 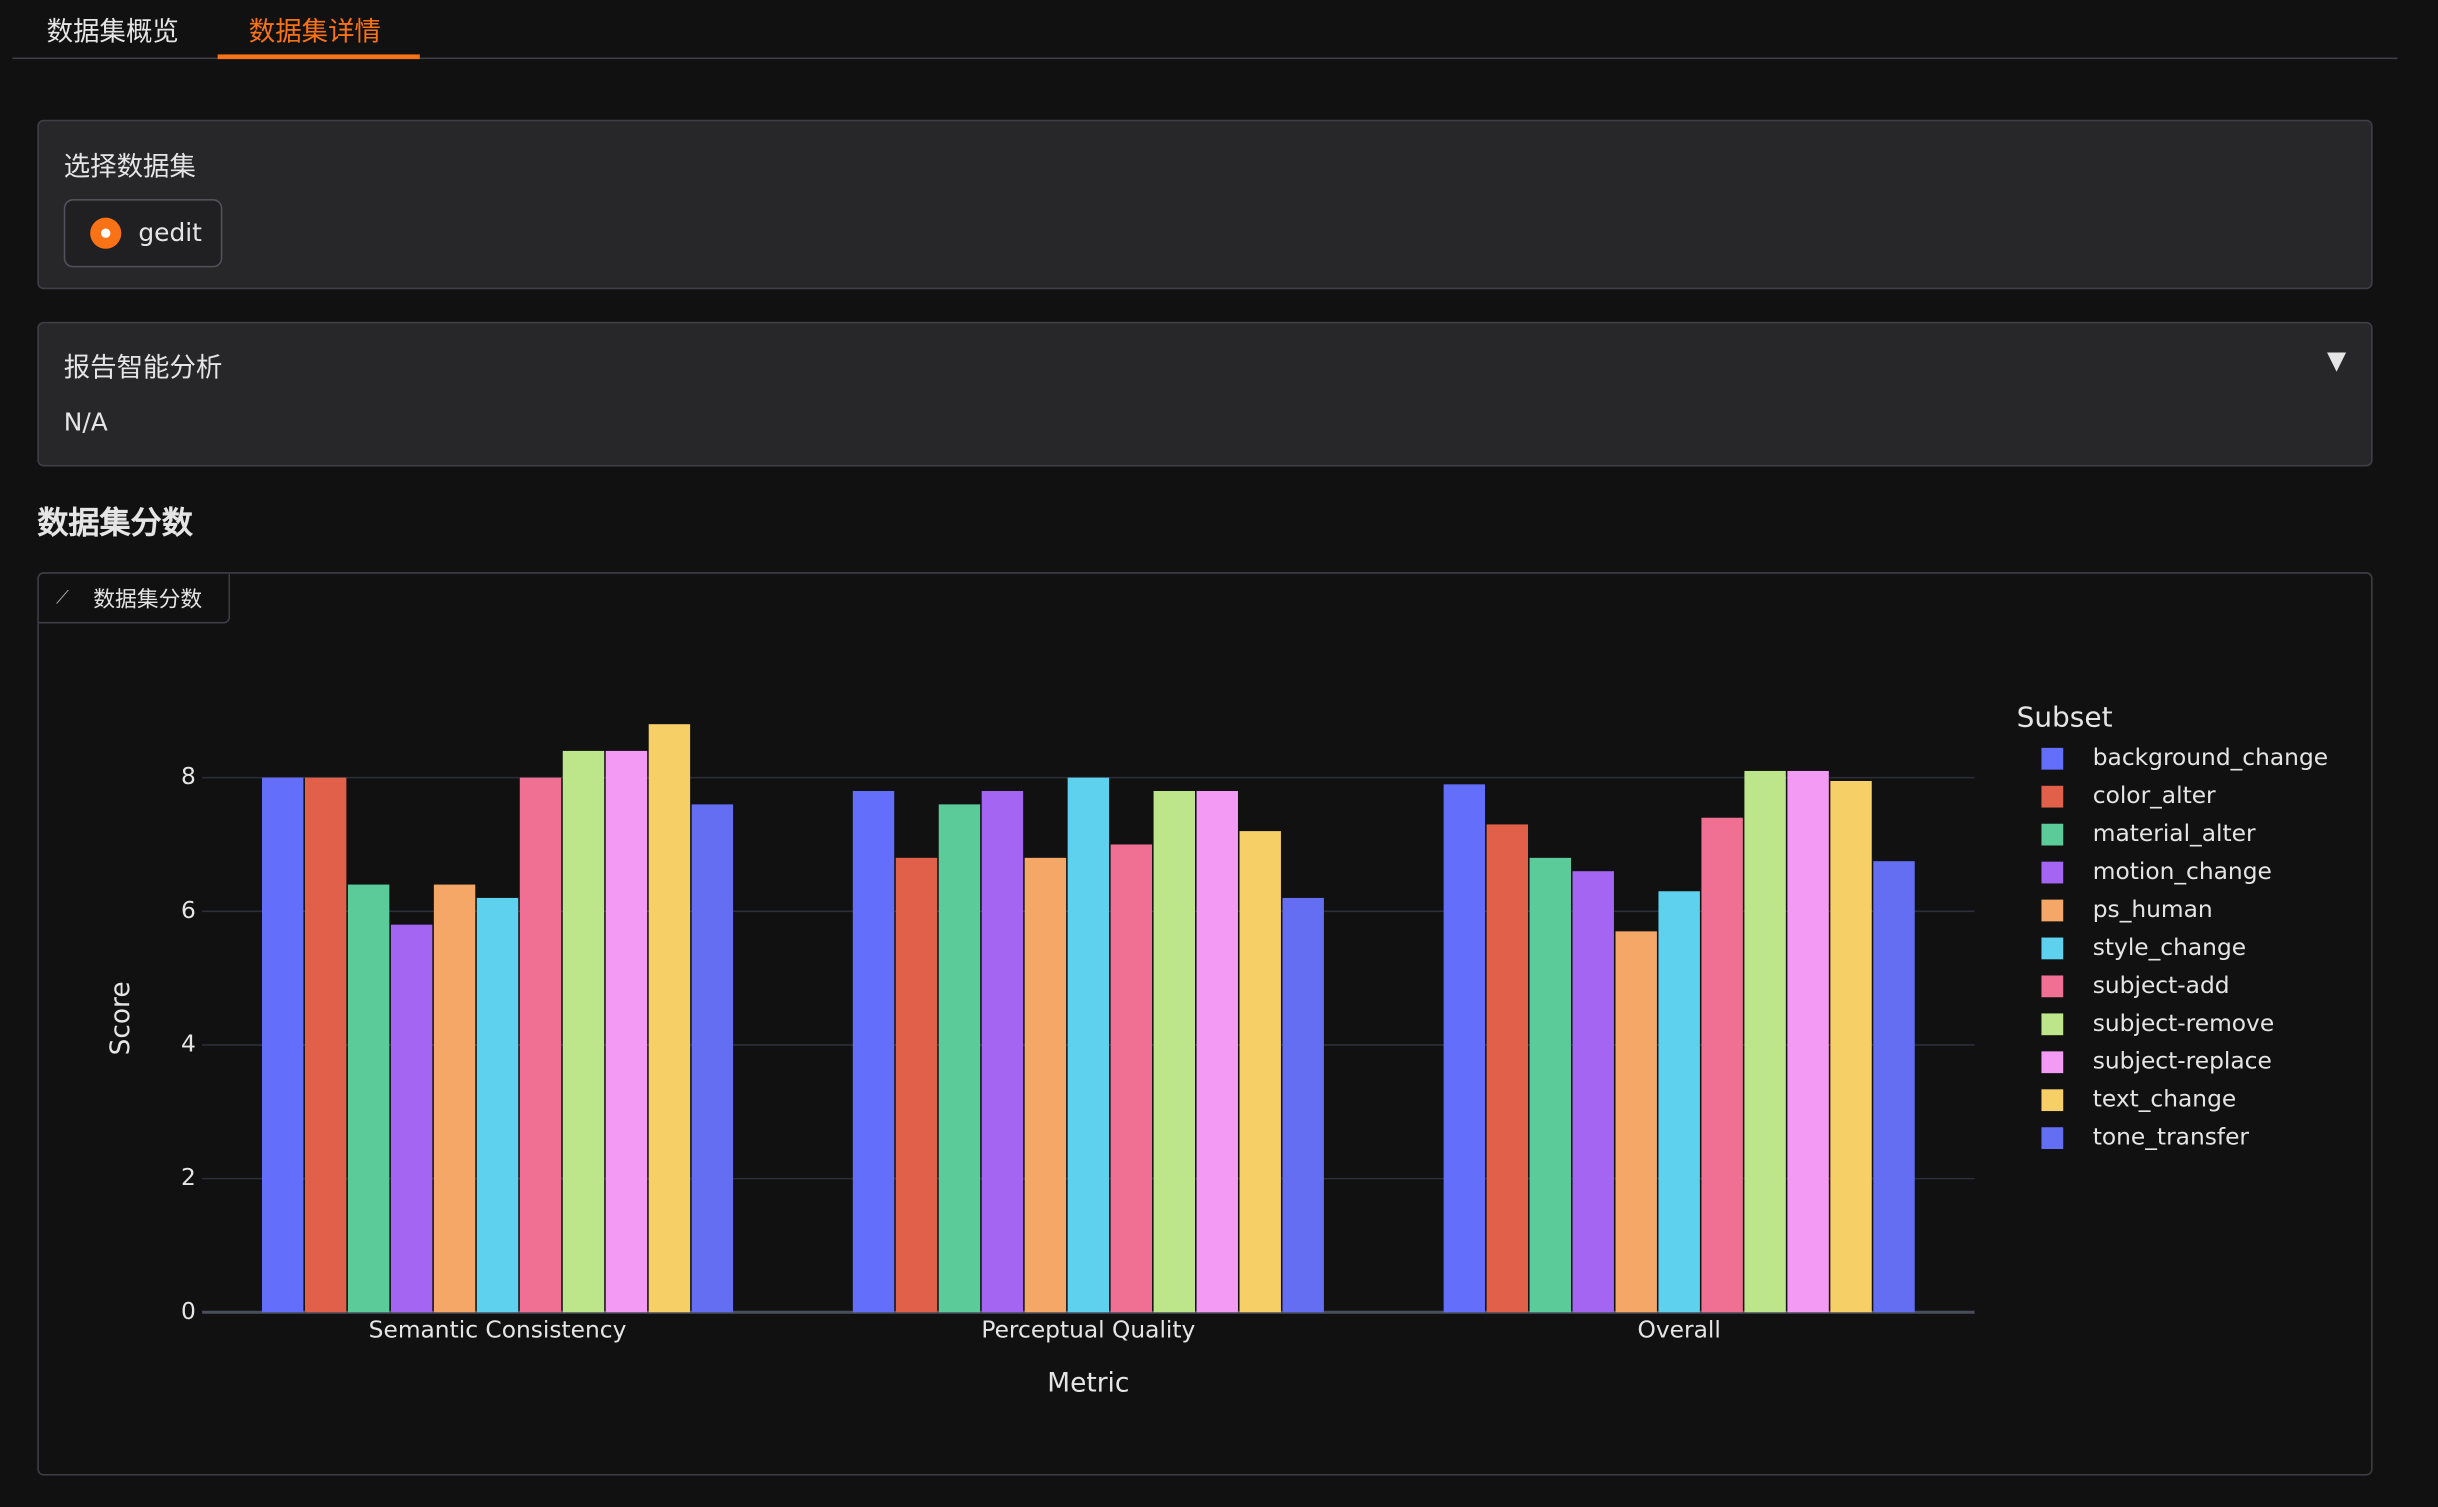 I want to click on panel-label: 选择数据集, so click(x=129, y=168).